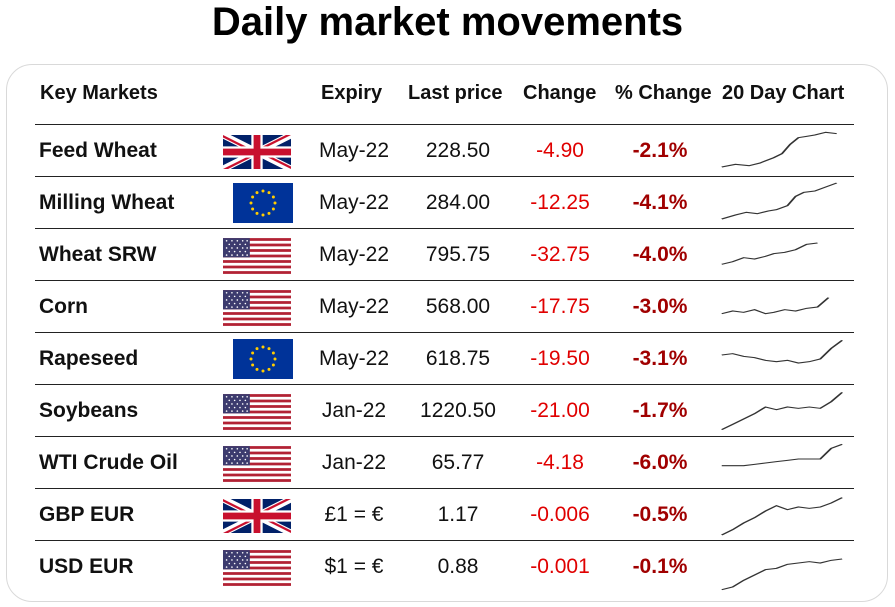 This screenshot has width=895, height=607. What do you see at coordinates (458, 410) in the screenshot?
I see `last-price-value: 1220.50` at bounding box center [458, 410].